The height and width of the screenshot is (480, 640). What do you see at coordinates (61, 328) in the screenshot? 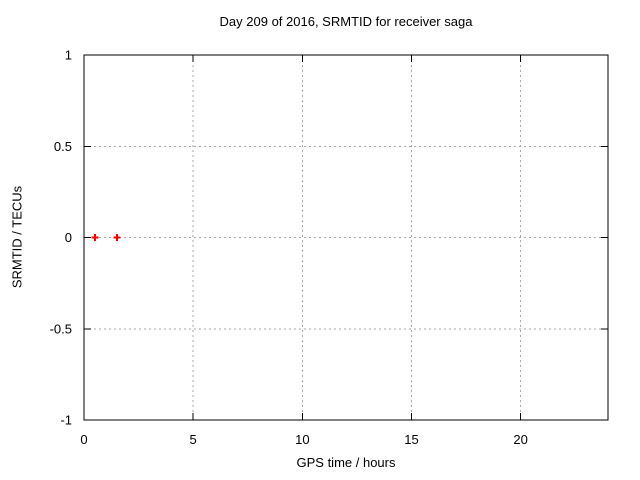
I see `tick-label: -0.5` at bounding box center [61, 328].